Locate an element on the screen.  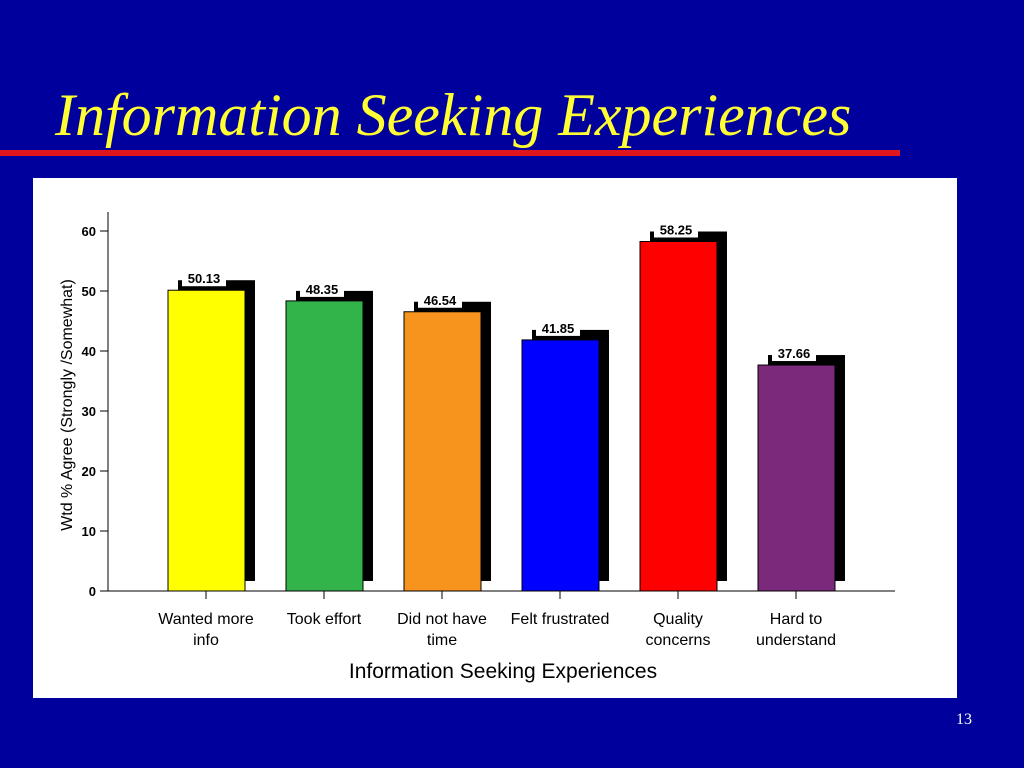
x-tick-label-box: Quality concerns is located at coordinates (678, 630).